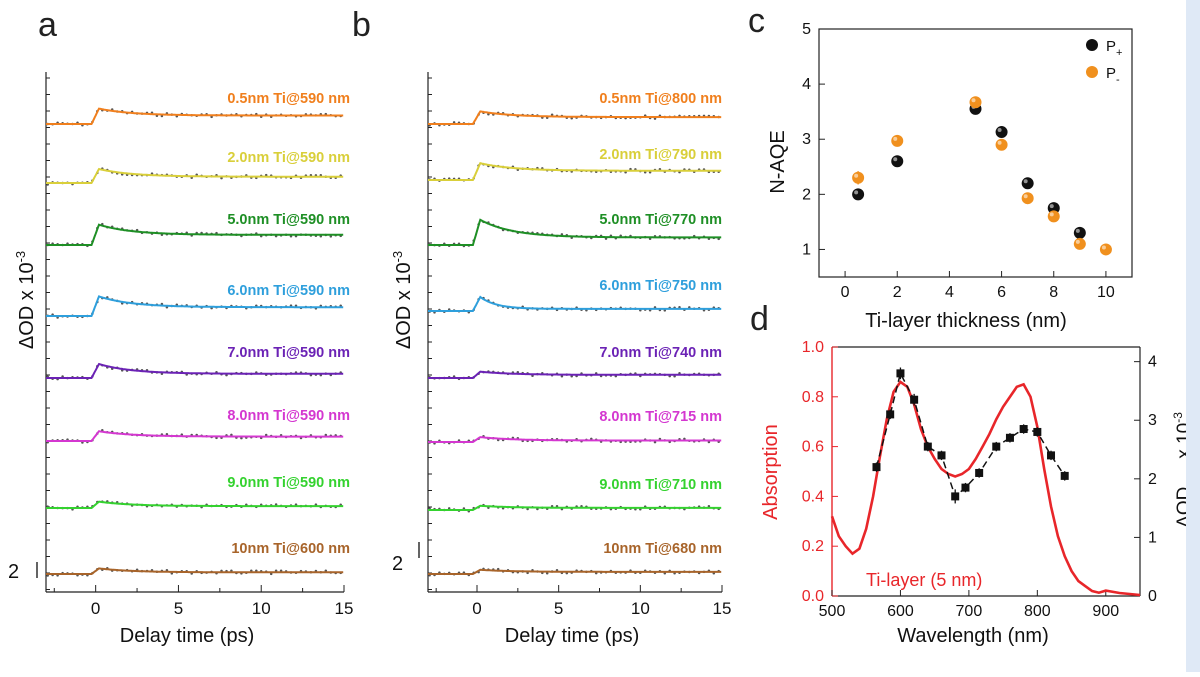 The height and width of the screenshot is (677, 1200). Describe the element at coordinates (198, 493) in the screenshot. I see `trace-lime: 9.0nm Ti@590 nm` at that location.